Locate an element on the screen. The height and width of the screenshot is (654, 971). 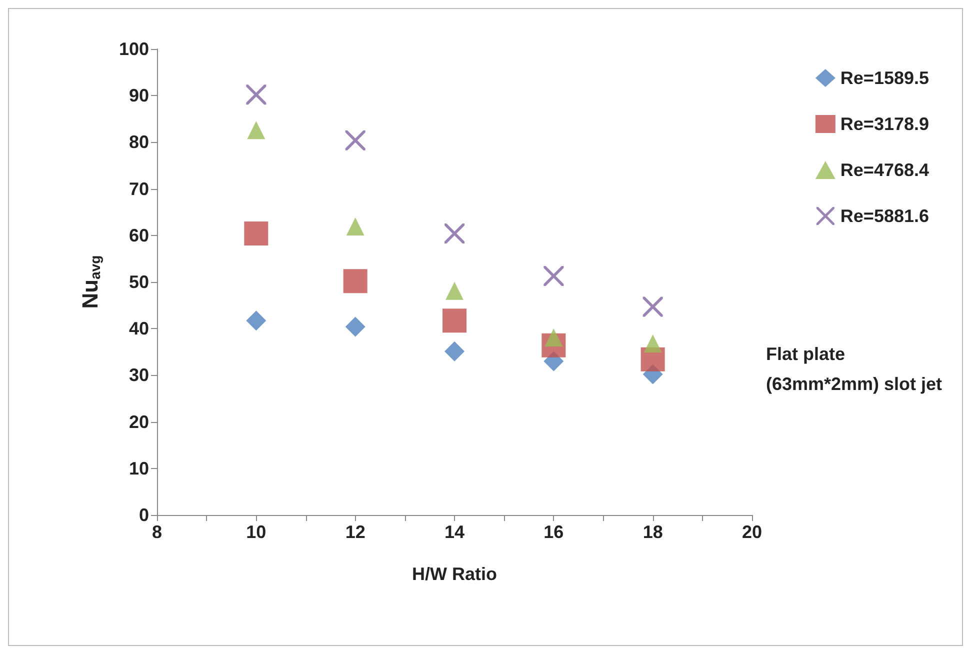
y-tick-label: 20 is located at coordinates (138, 422).